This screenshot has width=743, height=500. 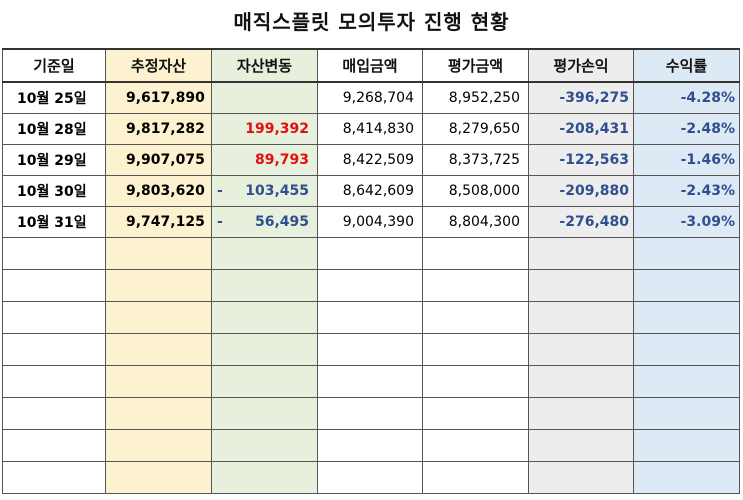 I want to click on cell-estimated-assets: 9,817,282, so click(x=158, y=128).